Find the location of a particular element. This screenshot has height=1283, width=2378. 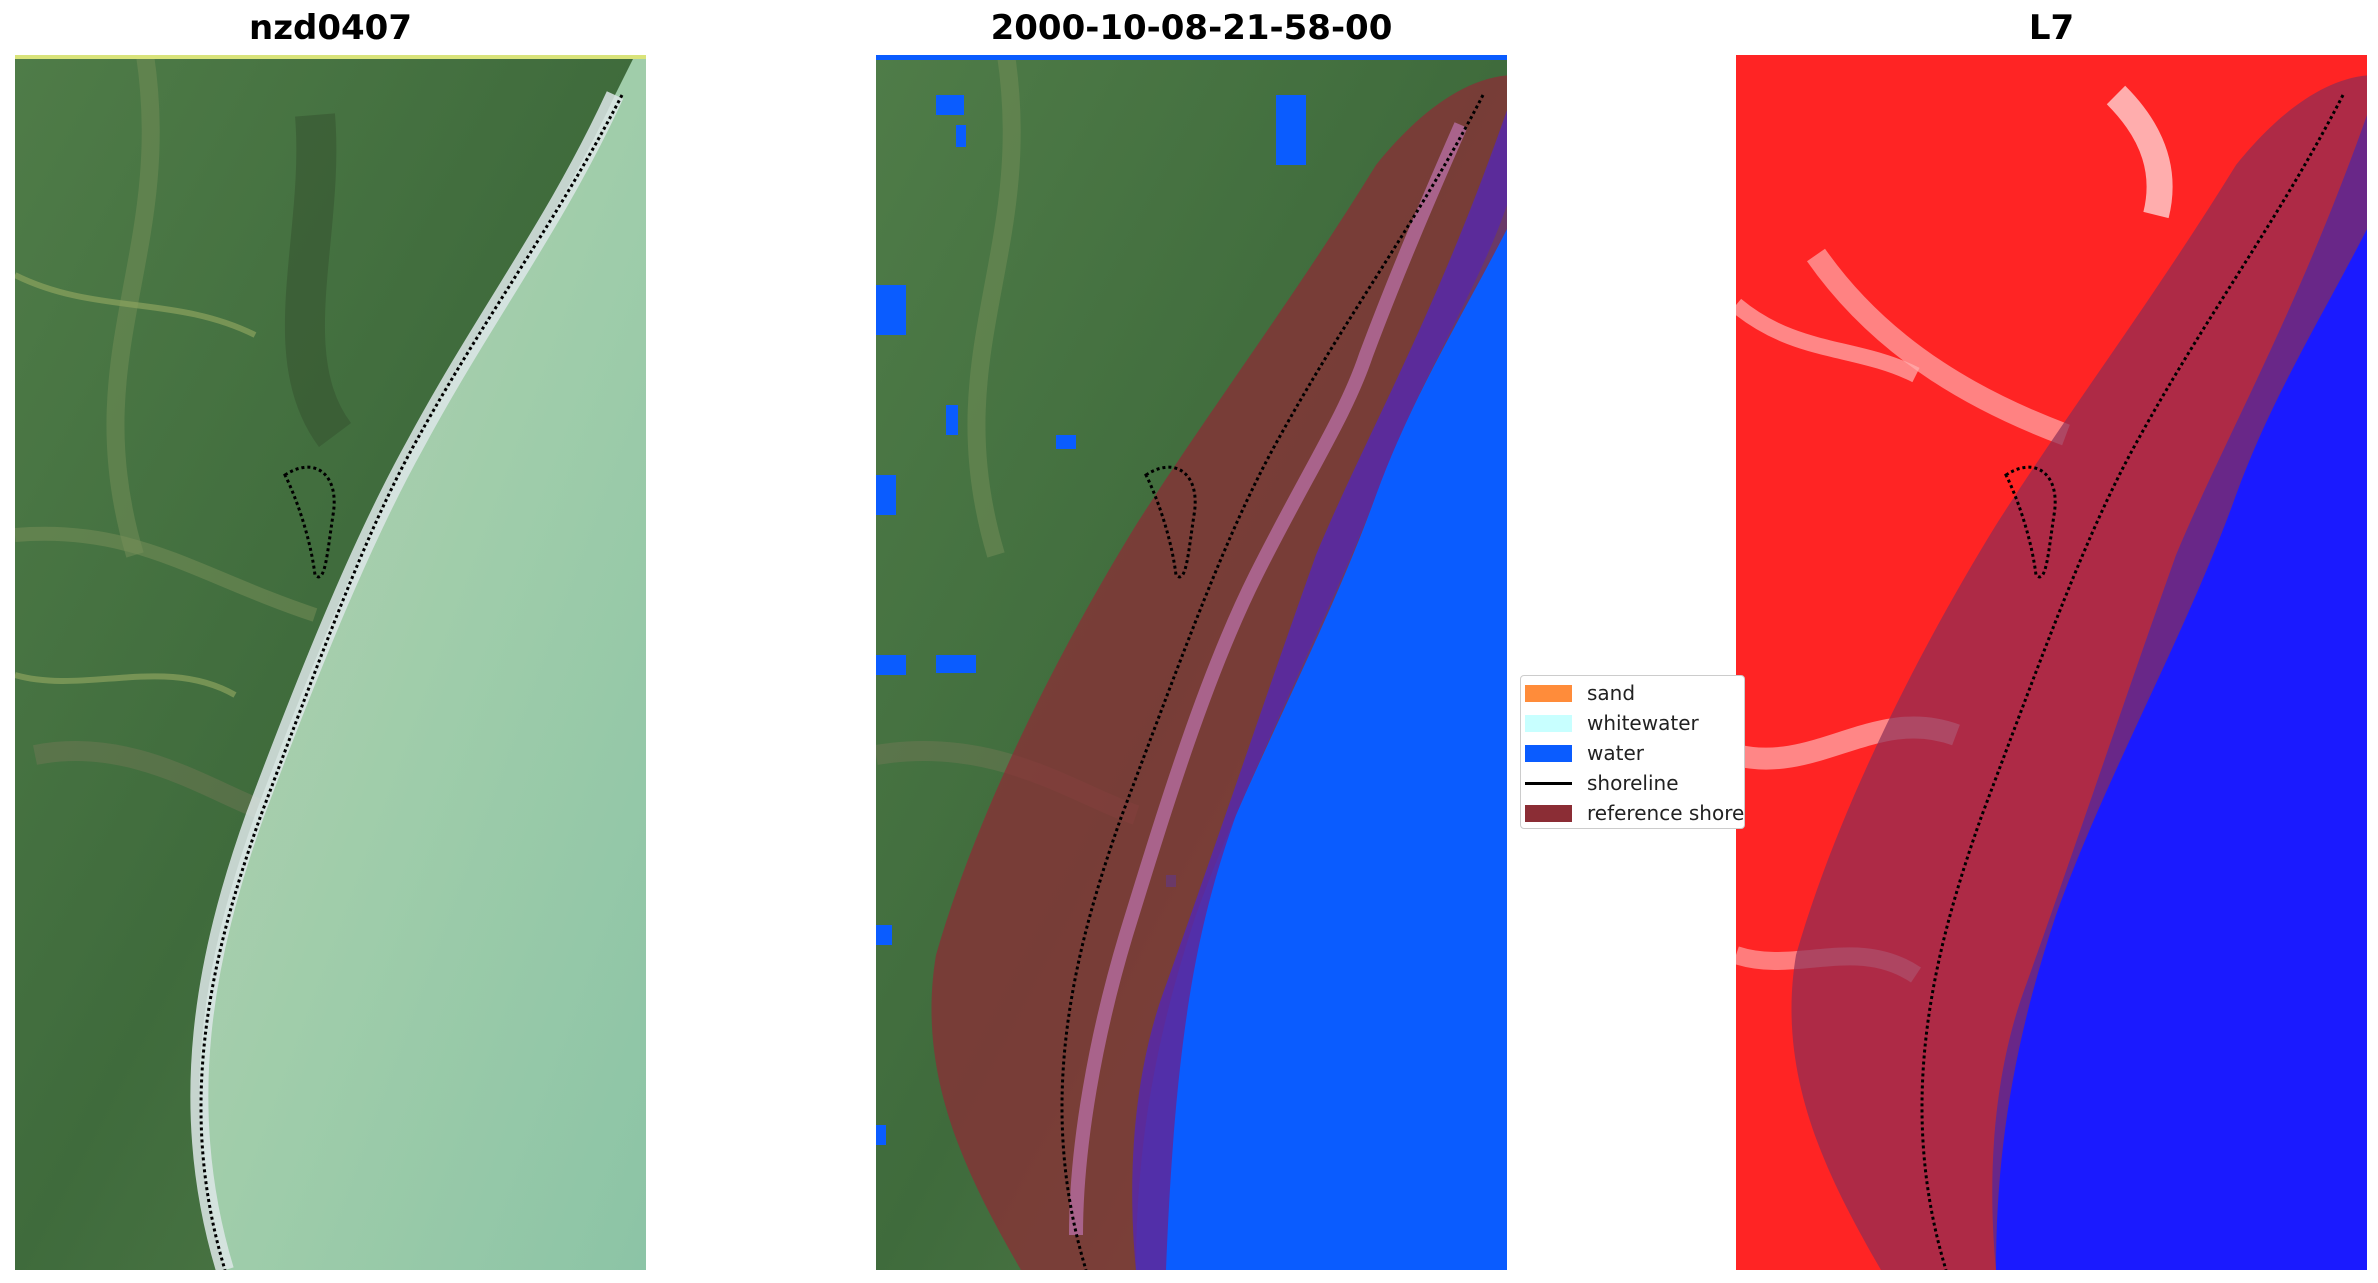

shoreline-swatch is located at coordinates (1548, 783).